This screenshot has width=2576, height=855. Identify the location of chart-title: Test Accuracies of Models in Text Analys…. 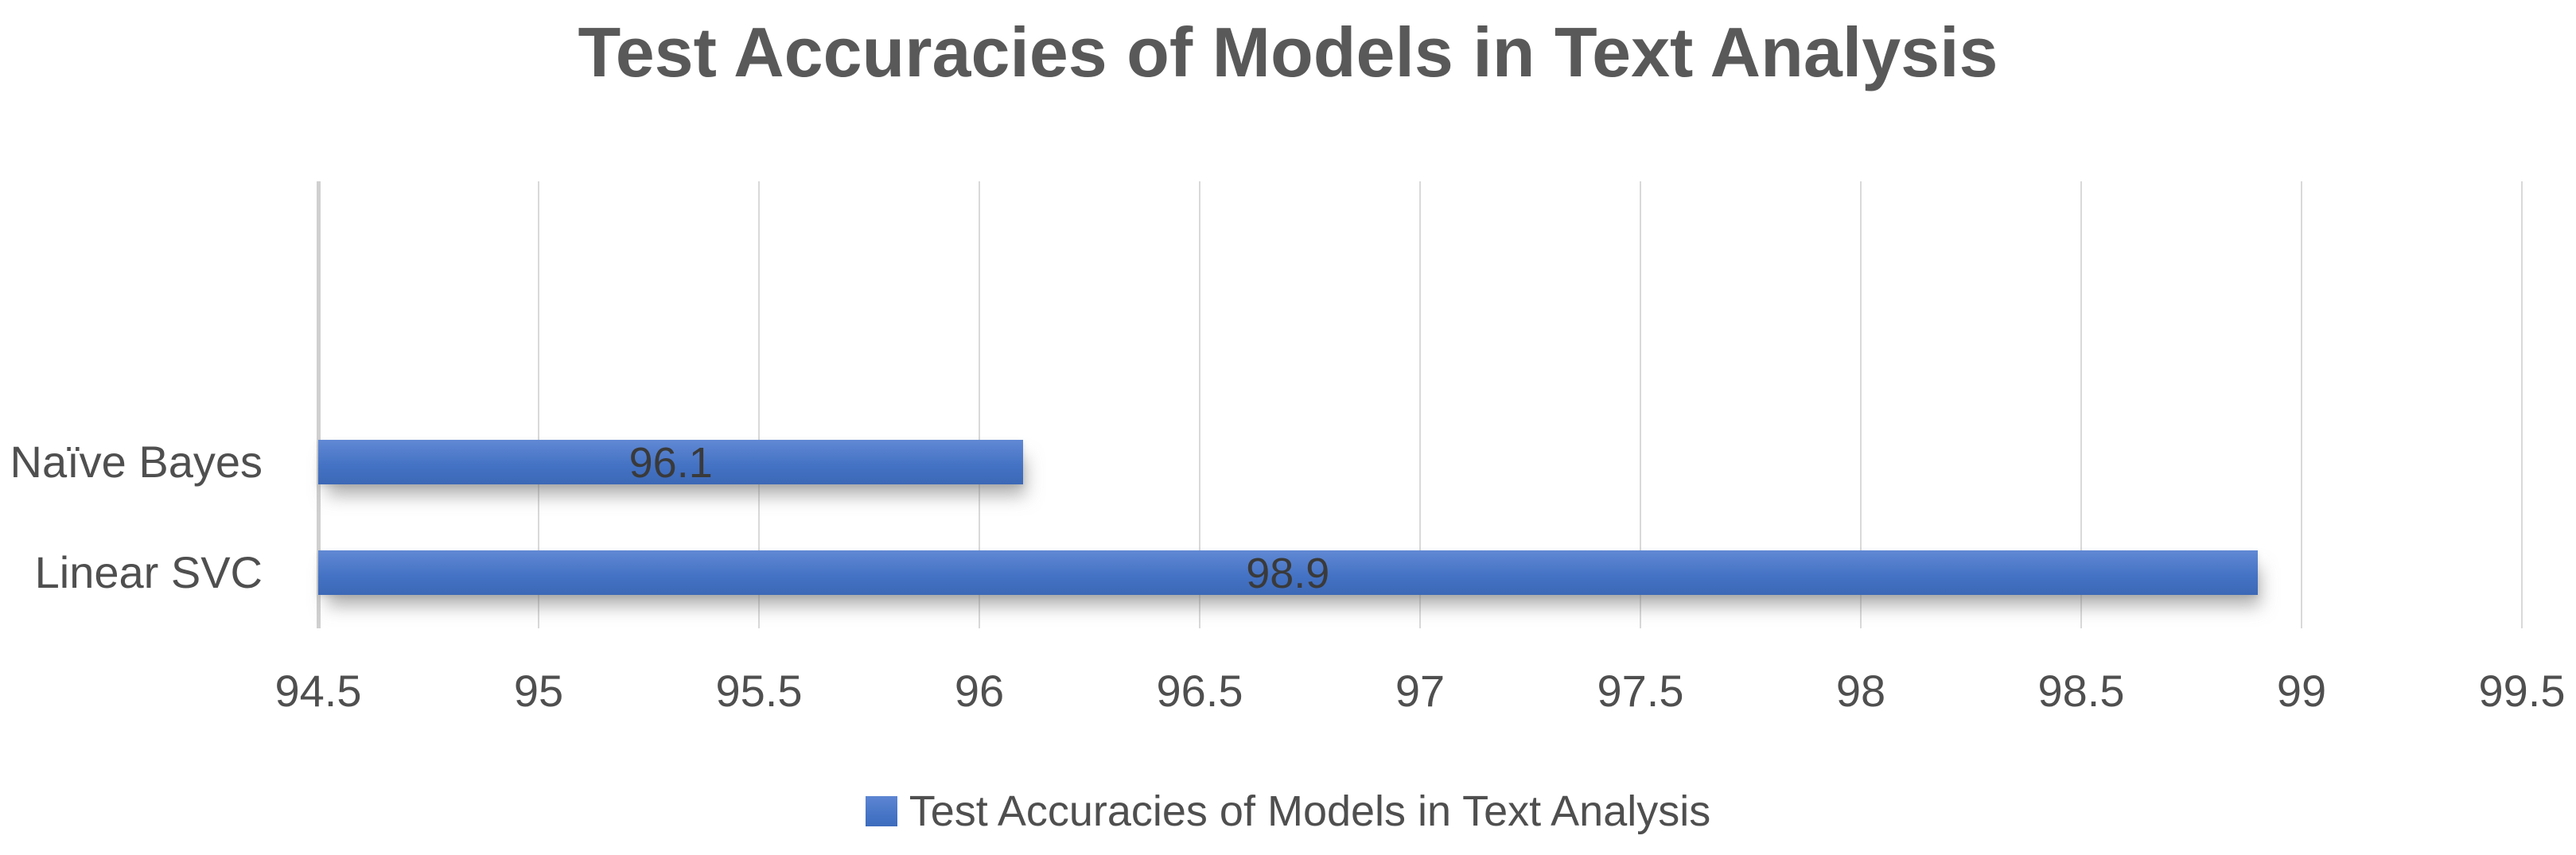
(1288, 52).